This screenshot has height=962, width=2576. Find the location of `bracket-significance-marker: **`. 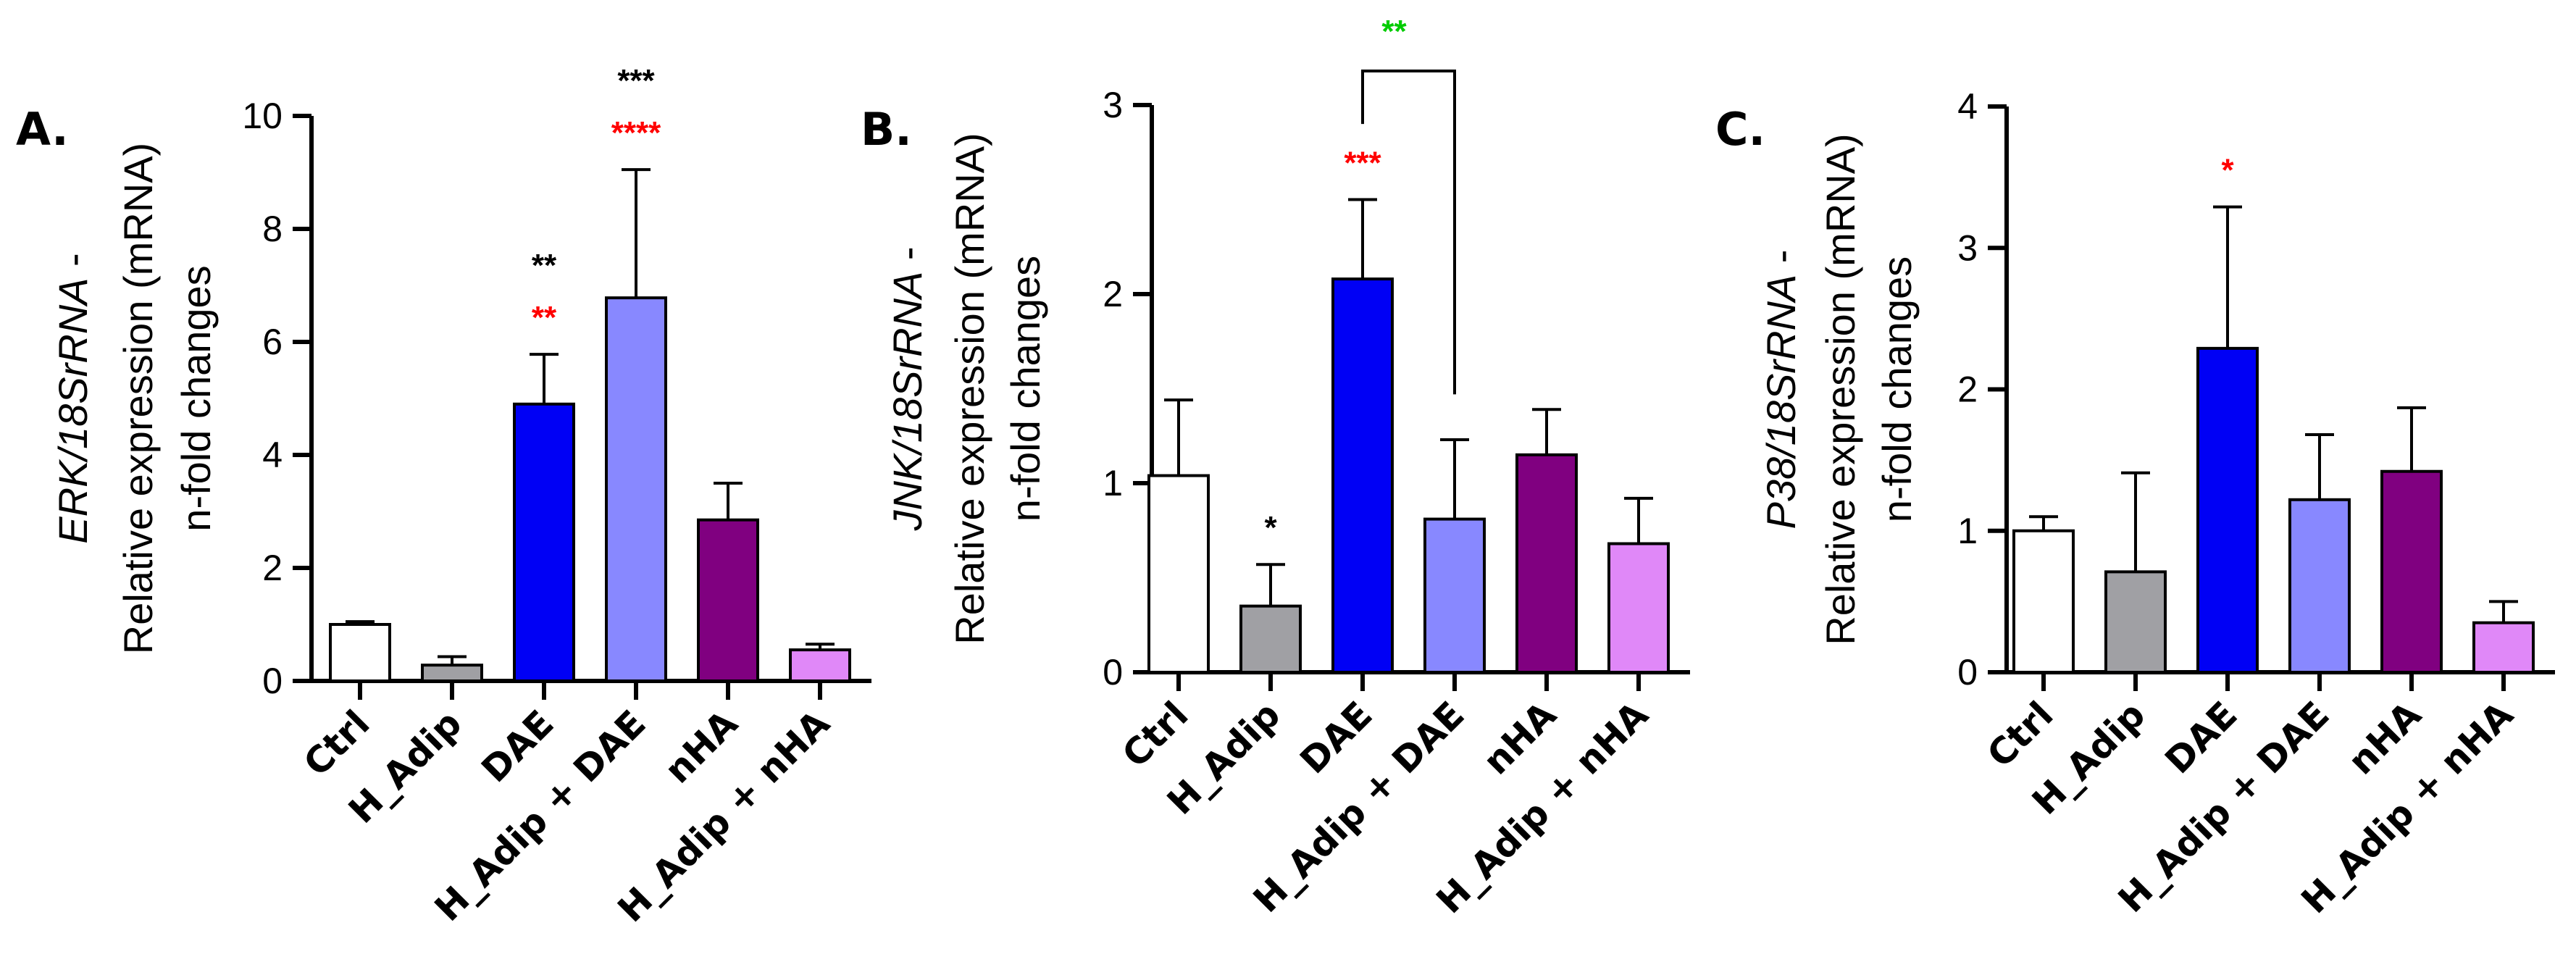

bracket-significance-marker: ** is located at coordinates (1394, 31).